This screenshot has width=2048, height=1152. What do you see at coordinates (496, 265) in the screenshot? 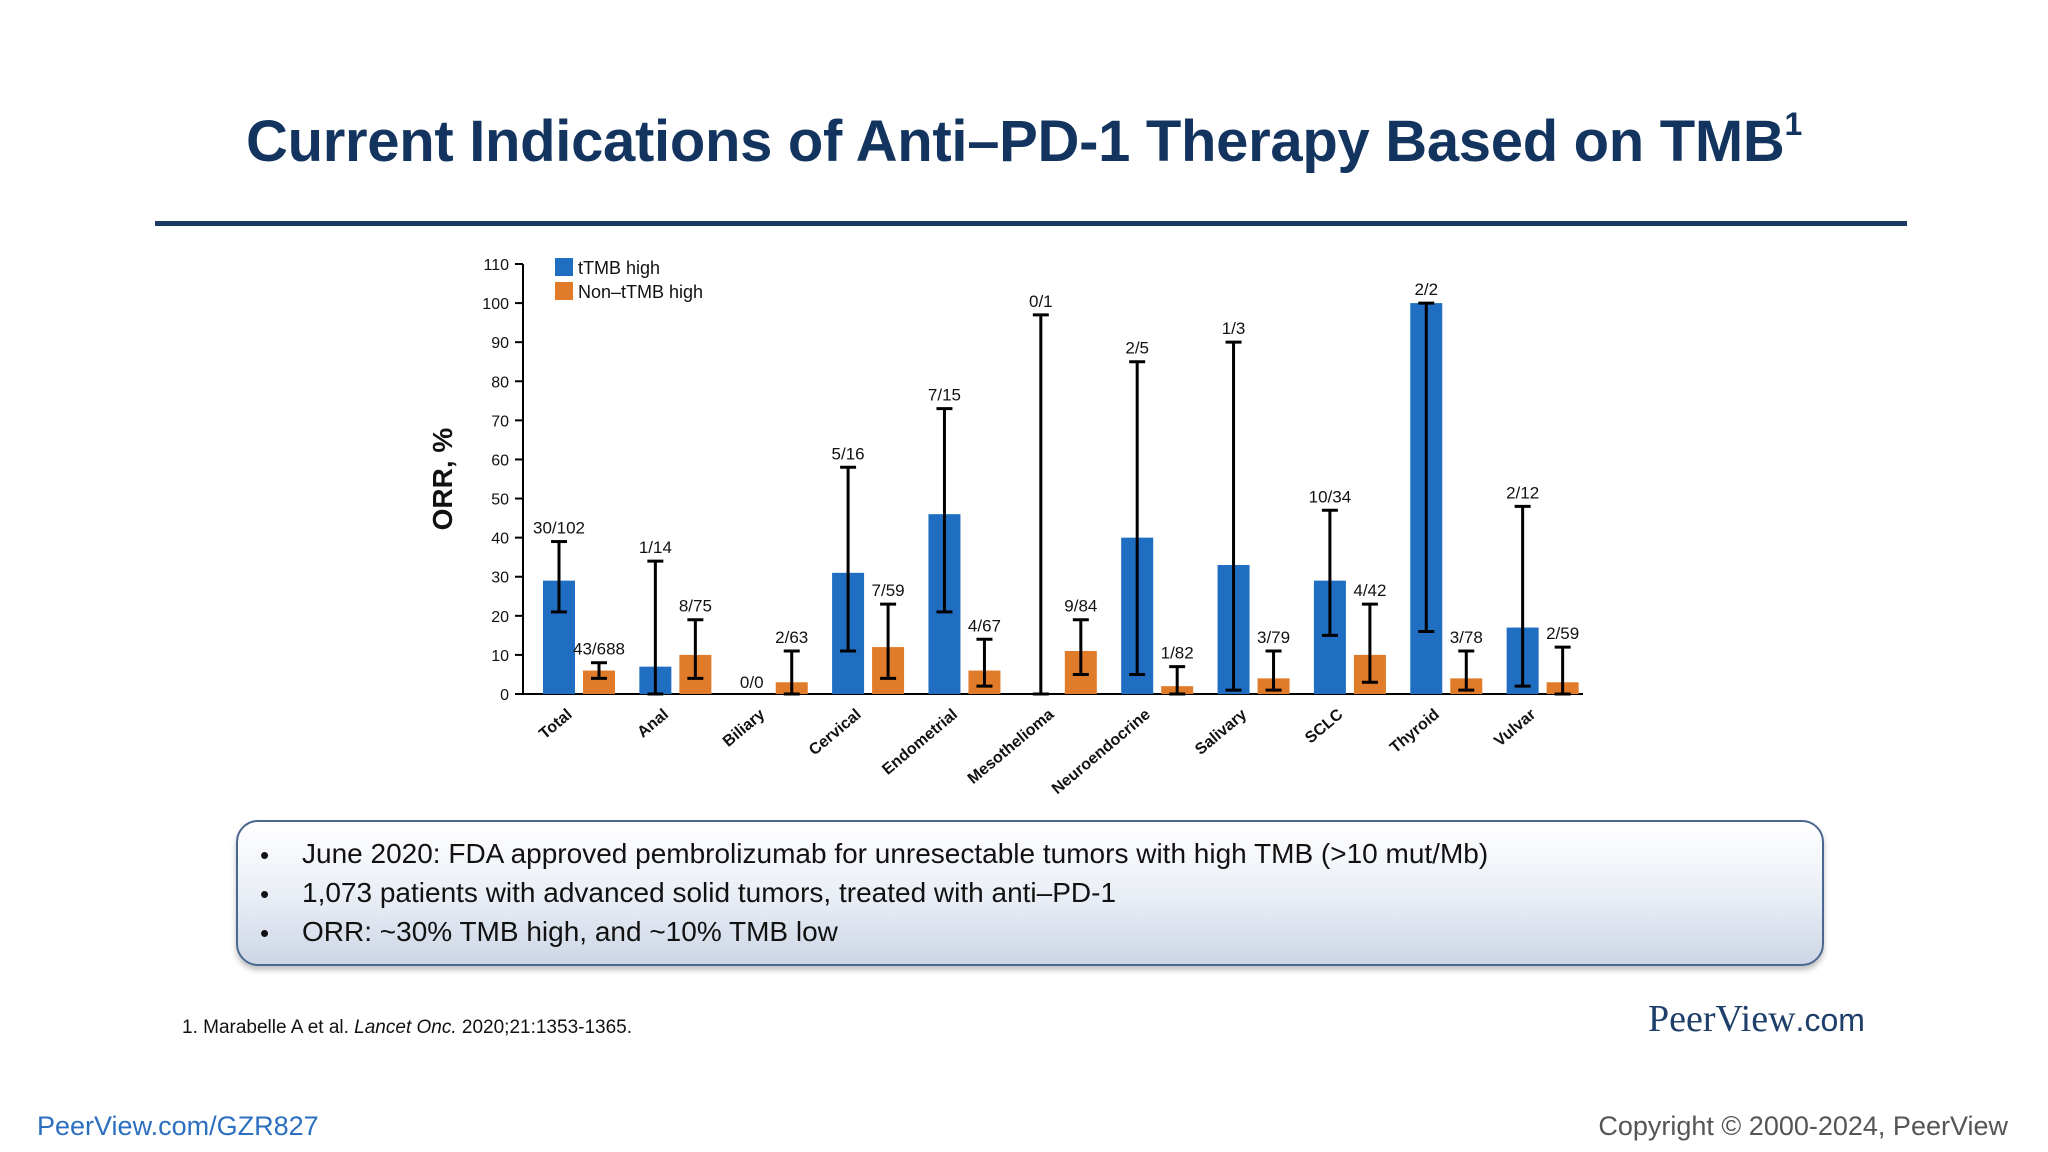
I see `y-tick-label: 110` at bounding box center [496, 265].